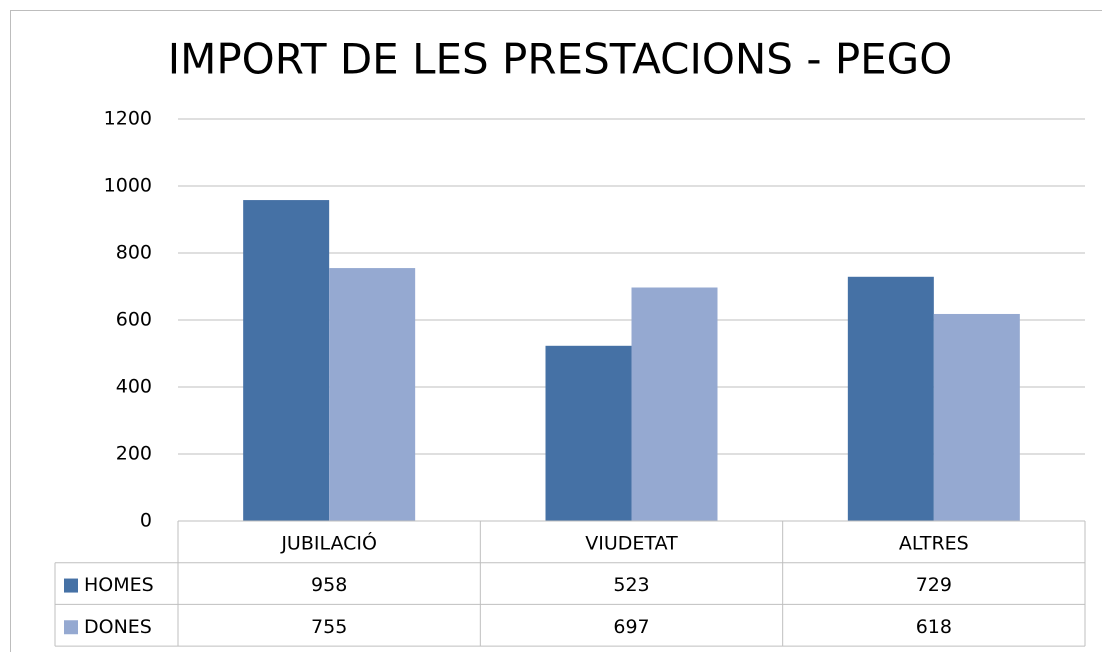  Describe the element at coordinates (134, 320) in the screenshot. I see `y-tick-label: 600` at that location.